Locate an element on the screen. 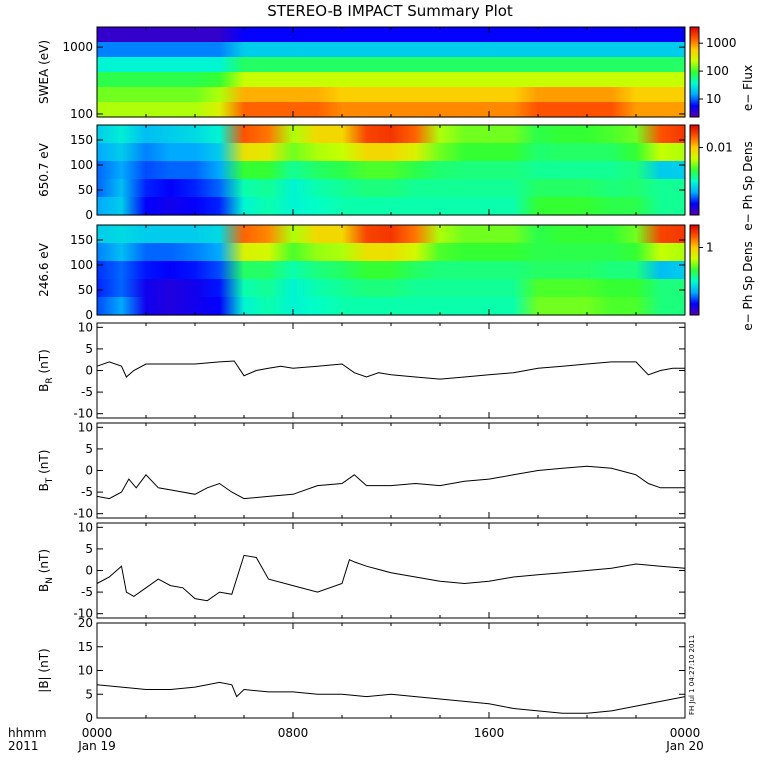 The image size is (780, 780). y-axis-label-subscript: R is located at coordinates (50, 380).